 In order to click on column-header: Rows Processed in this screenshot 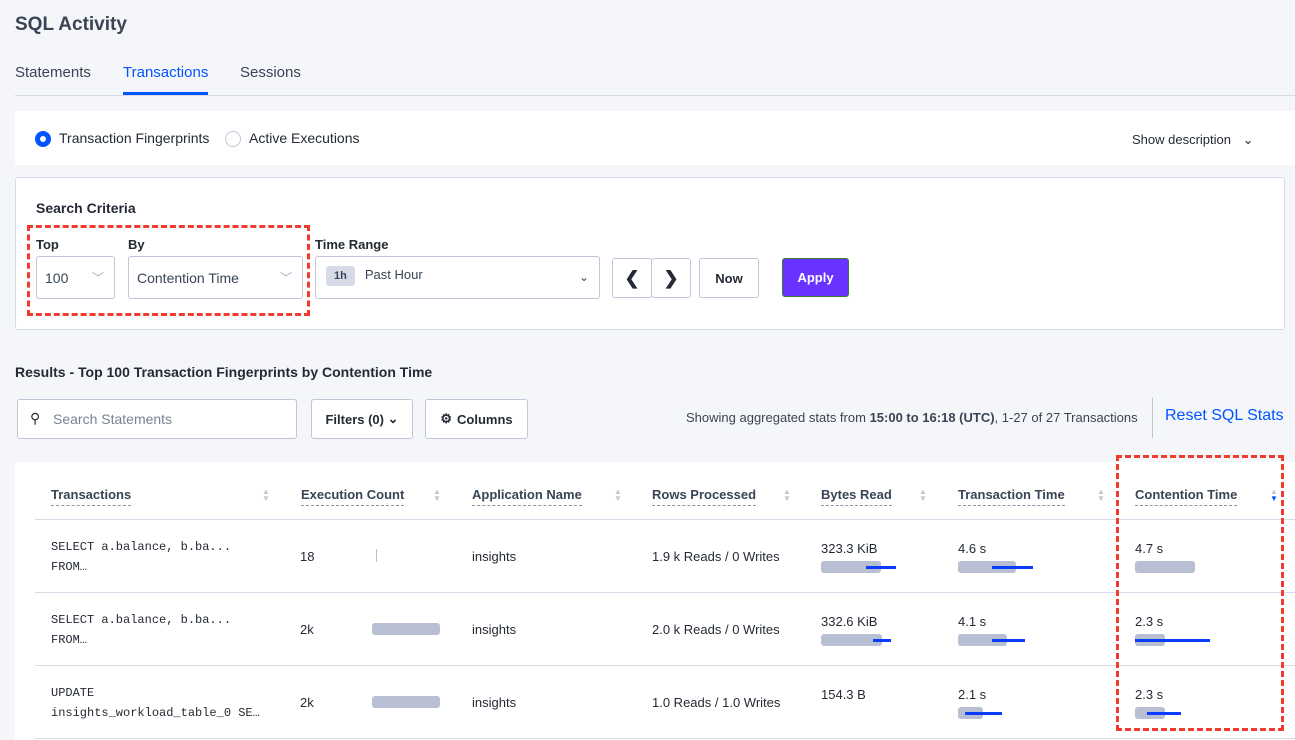, I will do `click(704, 496)`.